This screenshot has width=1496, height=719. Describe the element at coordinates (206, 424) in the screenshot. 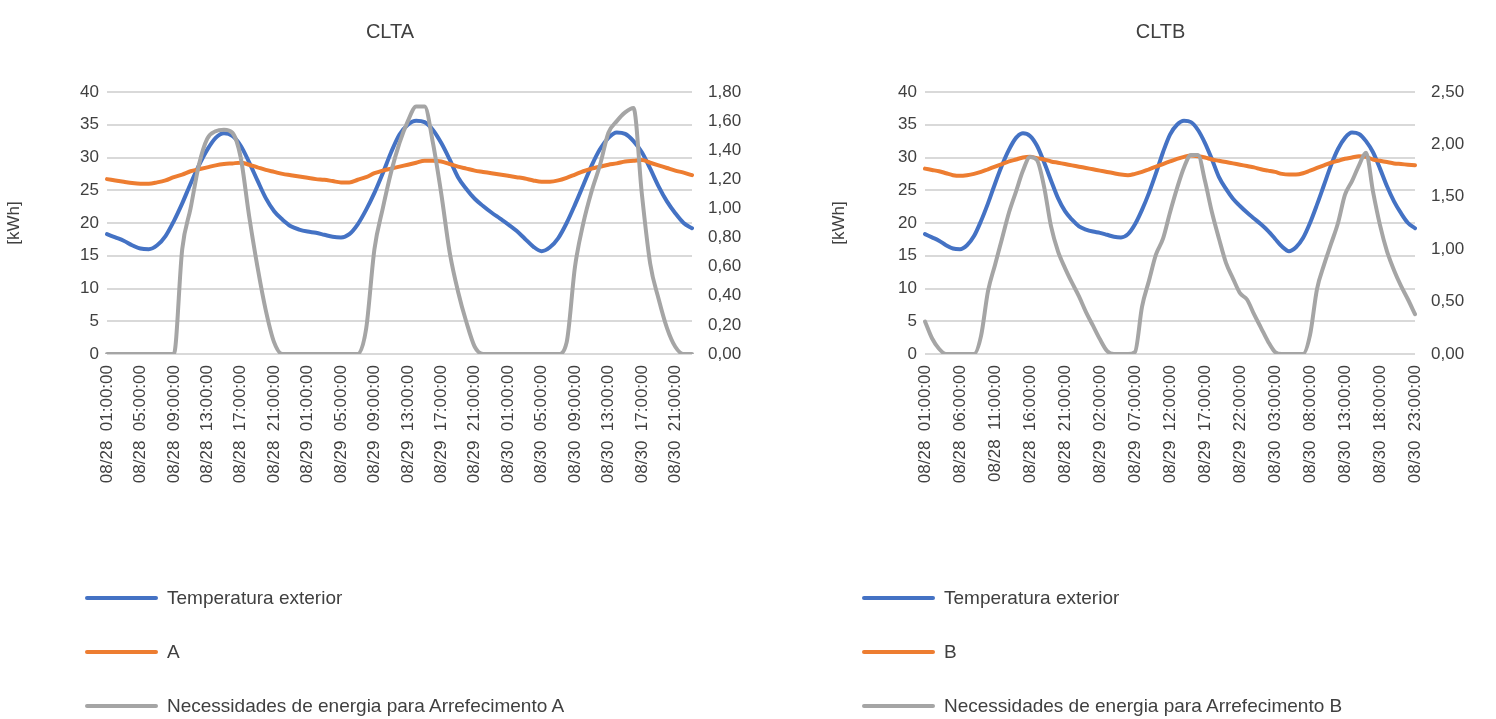

I see `x-tick-label: 08/28 13:00:00` at that location.